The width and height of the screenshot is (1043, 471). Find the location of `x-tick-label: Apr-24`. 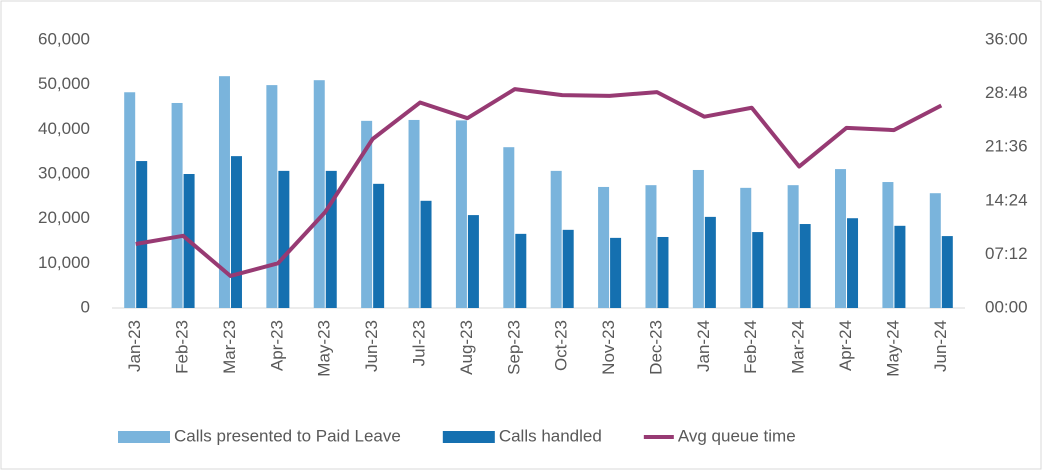

x-tick-label: Apr-24 is located at coordinates (845, 345).